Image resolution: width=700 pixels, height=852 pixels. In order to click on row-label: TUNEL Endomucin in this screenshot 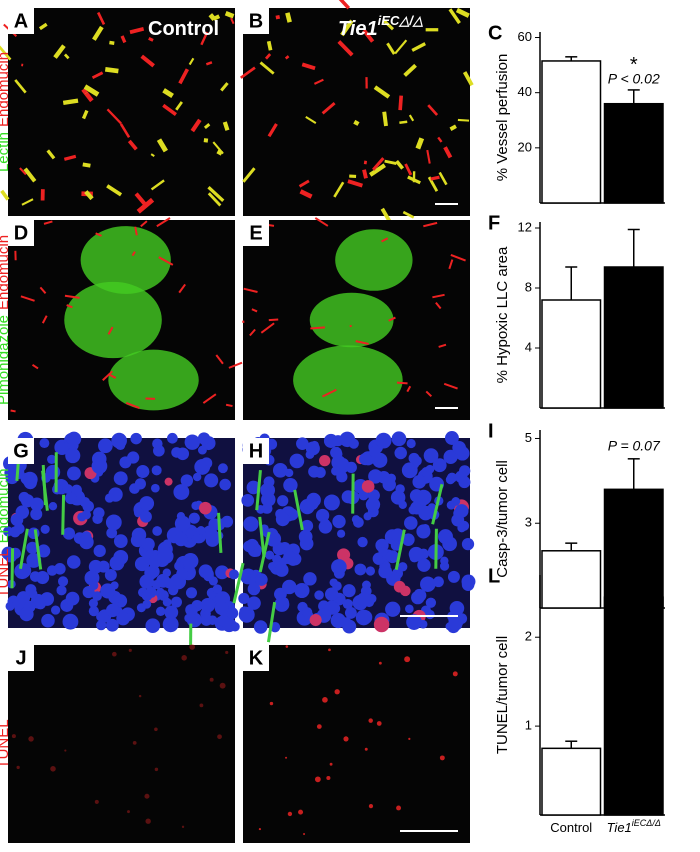, I will do `click(6, 532)`.